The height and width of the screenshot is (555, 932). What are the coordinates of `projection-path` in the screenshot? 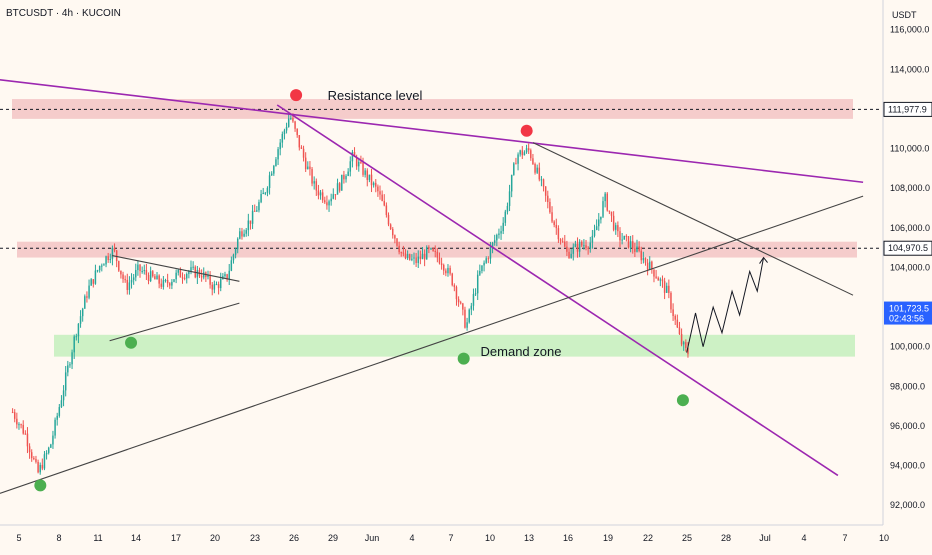 It's located at (725, 305).